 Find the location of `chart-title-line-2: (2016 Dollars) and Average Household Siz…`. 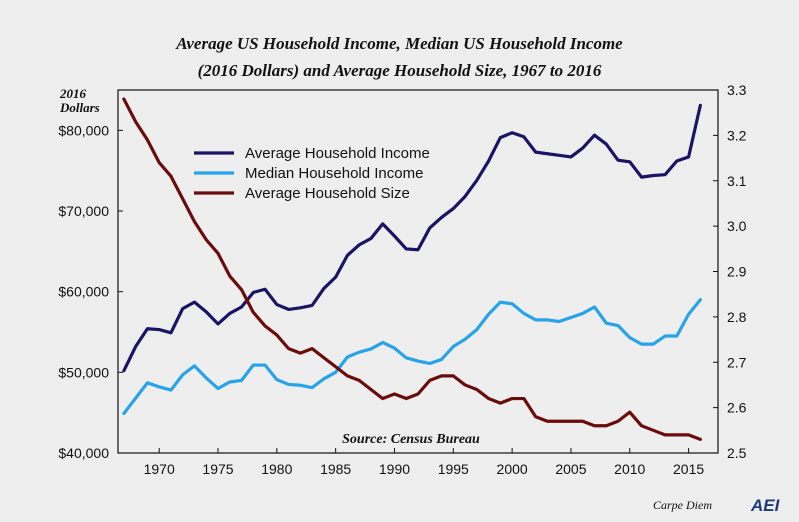

chart-title-line-2: (2016 Dollars) and Average Household Siz… is located at coordinates (399, 70).